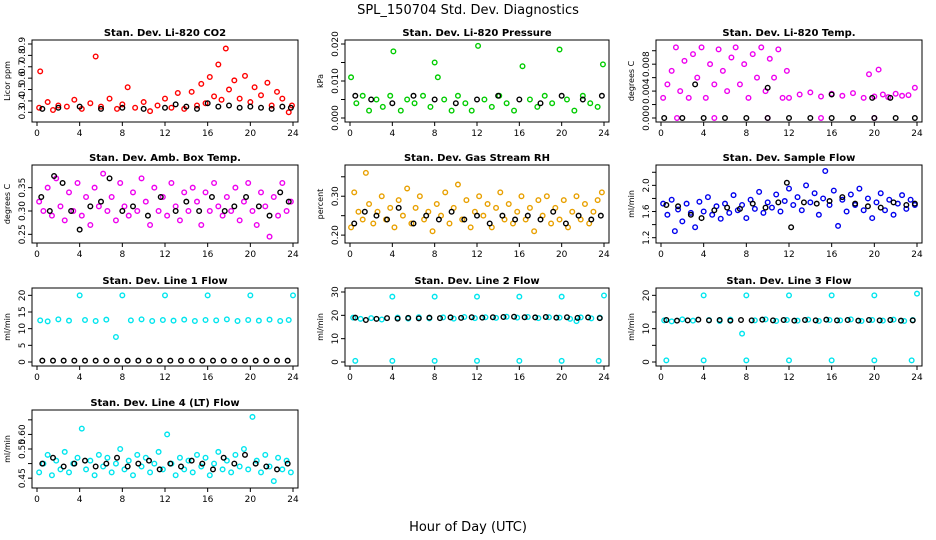 The width and height of the screenshot is (936, 540). What do you see at coordinates (647, 362) in the screenshot?
I see `y-tick-label: 0` at bounding box center [647, 362].